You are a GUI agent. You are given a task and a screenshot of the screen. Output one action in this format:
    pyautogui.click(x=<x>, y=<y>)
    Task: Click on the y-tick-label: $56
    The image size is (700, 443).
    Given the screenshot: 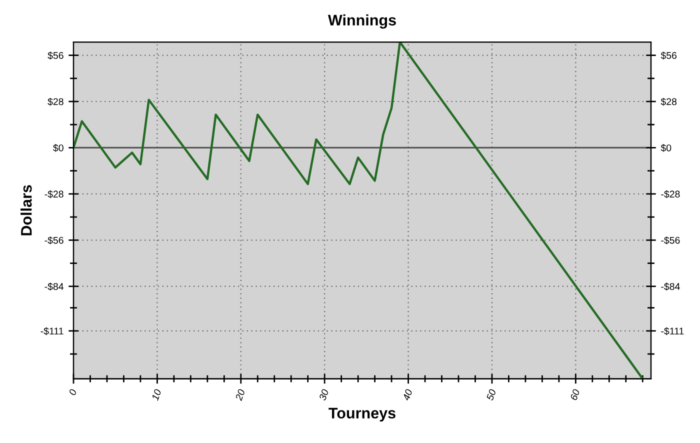 What is the action you would take?
    pyautogui.click(x=56, y=56)
    